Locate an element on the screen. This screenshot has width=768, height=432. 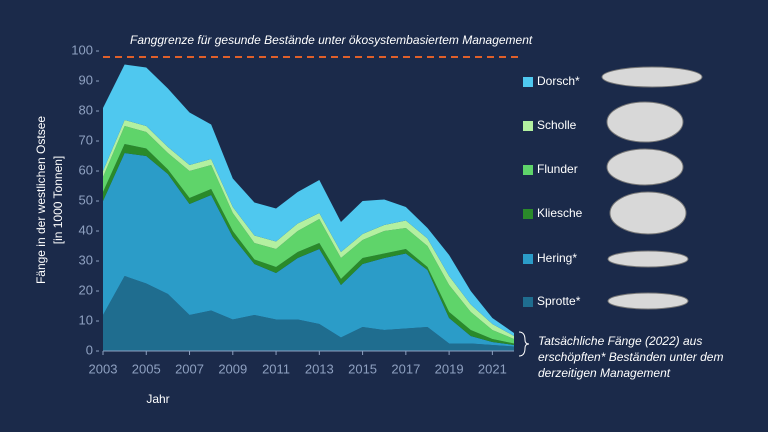
annotation: derzeitigen Management is located at coordinates (604, 373).